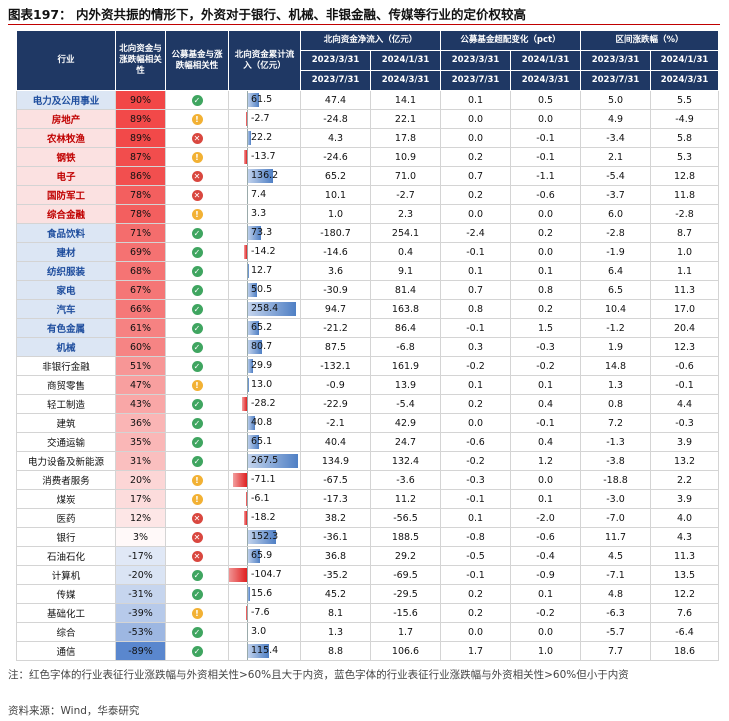 This screenshot has width=729, height=721. What do you see at coordinates (264, 195) in the screenshot?
I see `flow-cell: 7.4` at bounding box center [264, 195].